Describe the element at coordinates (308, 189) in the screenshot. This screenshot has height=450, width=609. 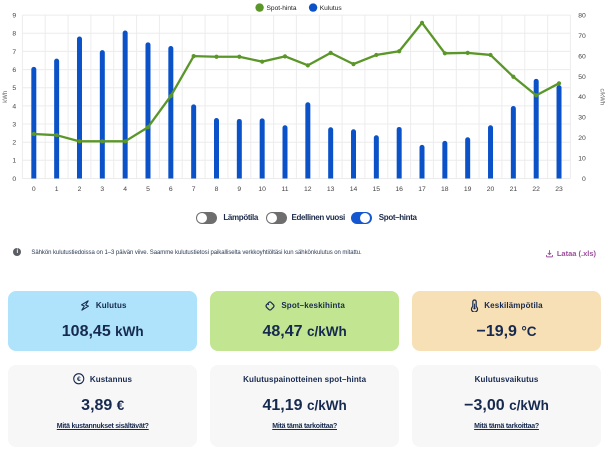
I see `svg-text: 12` at that location.